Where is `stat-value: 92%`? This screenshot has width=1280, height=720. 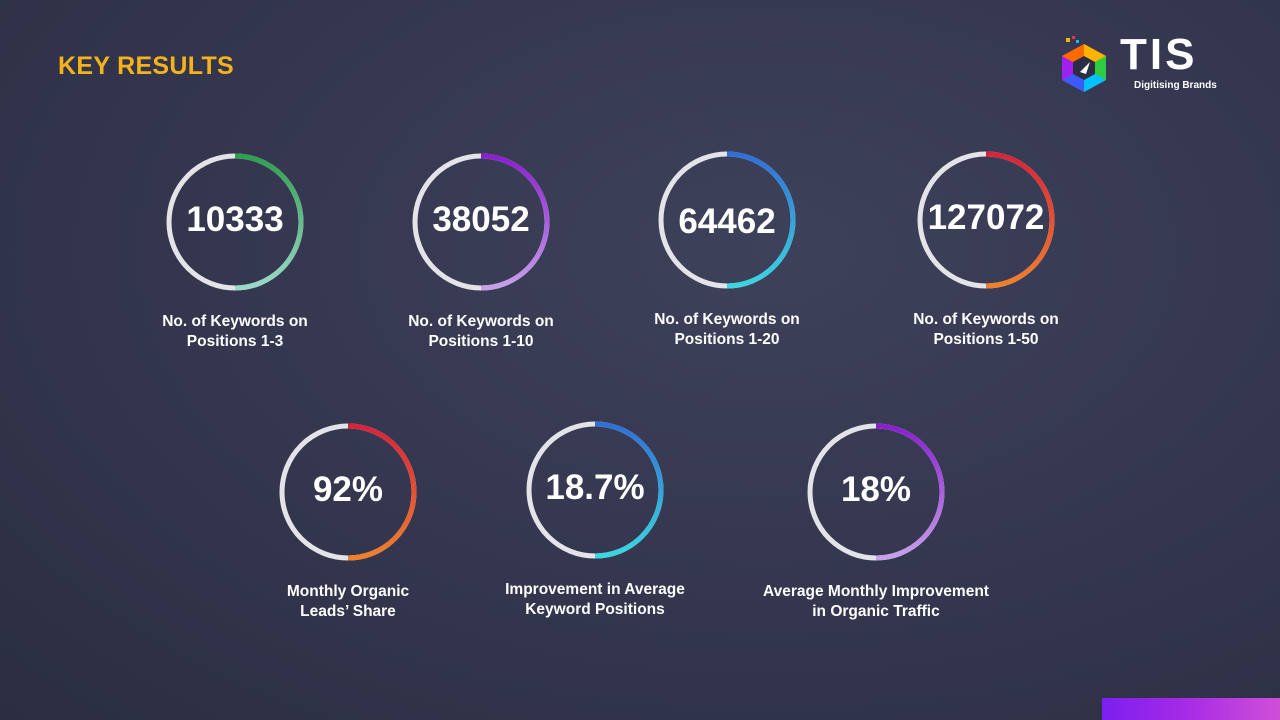 stat-value: 92% is located at coordinates (348, 489).